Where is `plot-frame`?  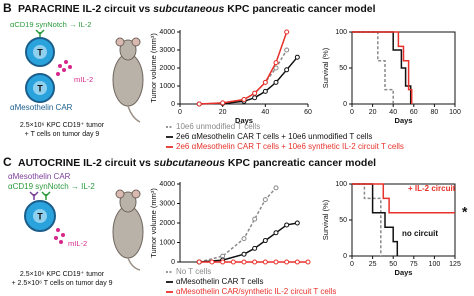 plot-frame is located at coordinates (403, 220).